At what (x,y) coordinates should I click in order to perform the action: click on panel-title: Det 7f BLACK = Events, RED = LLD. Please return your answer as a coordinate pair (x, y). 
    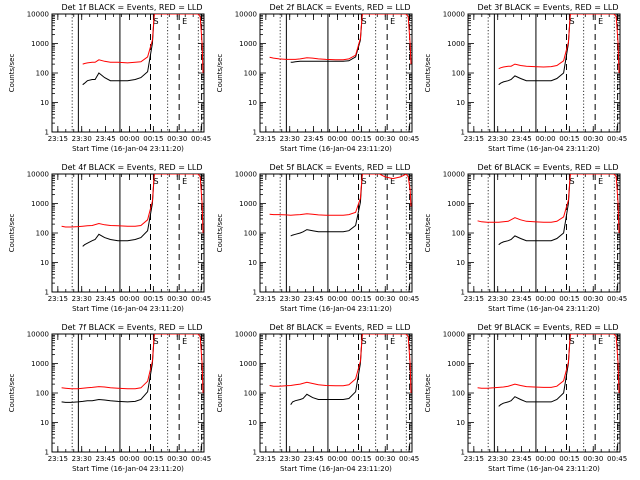
    Looking at the image, I should click on (131, 327).